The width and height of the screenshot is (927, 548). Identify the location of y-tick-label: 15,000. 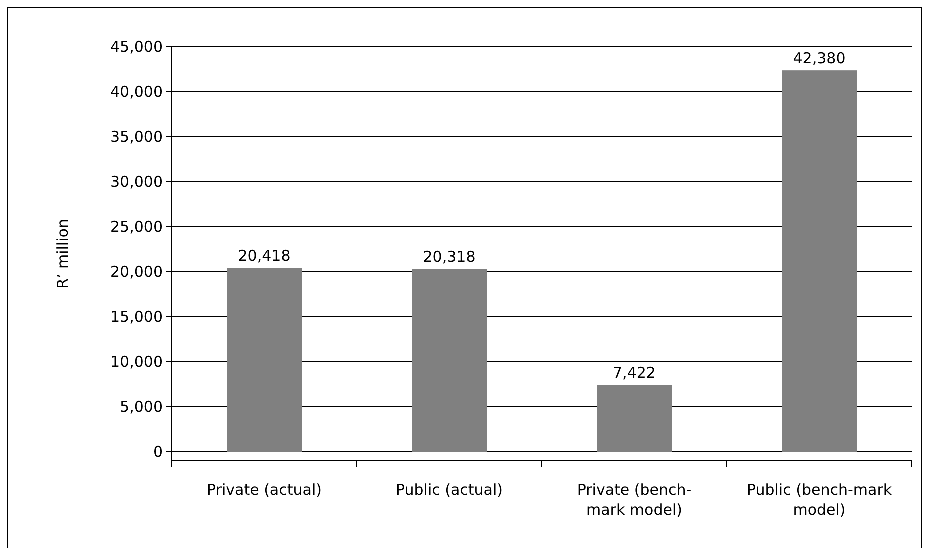
(136, 317).